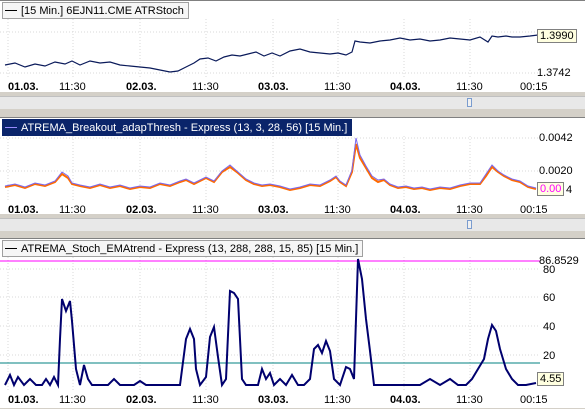 Image resolution: width=585 pixels, height=409 pixels. I want to click on breakout-primary-line, so click(270, 163).